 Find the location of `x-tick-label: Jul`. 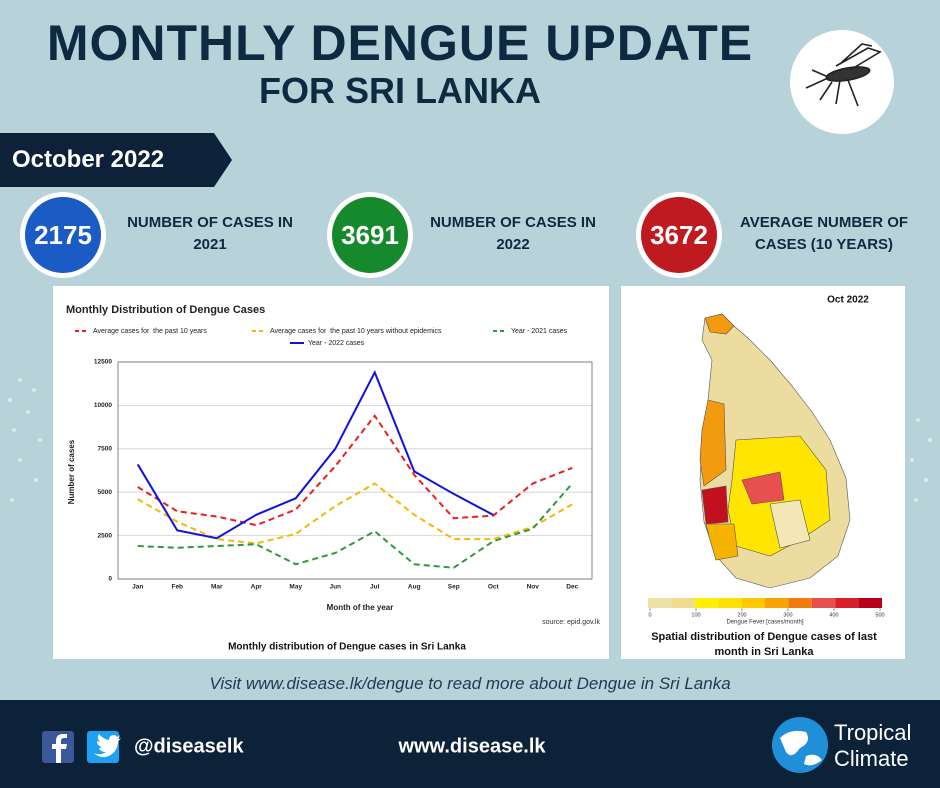

x-tick-label: Jul is located at coordinates (375, 587).